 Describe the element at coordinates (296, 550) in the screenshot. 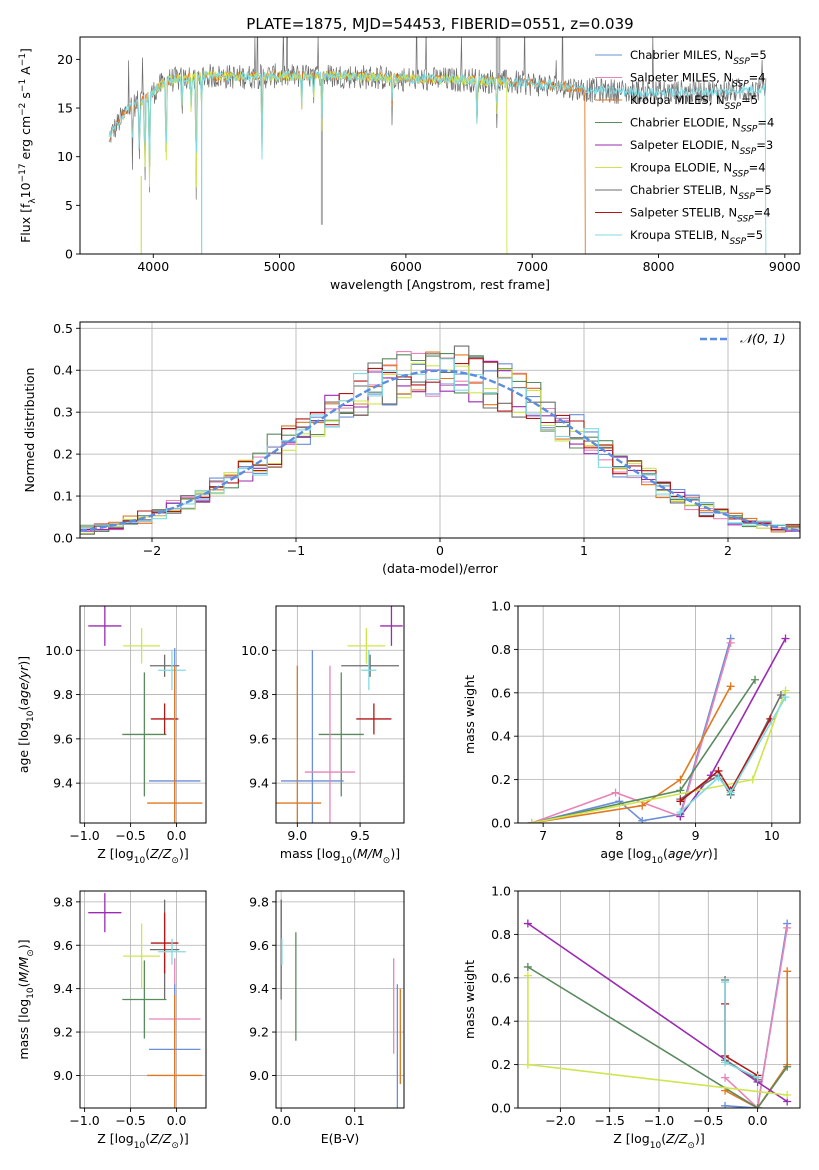

I see `x-tick-label: −1` at that location.